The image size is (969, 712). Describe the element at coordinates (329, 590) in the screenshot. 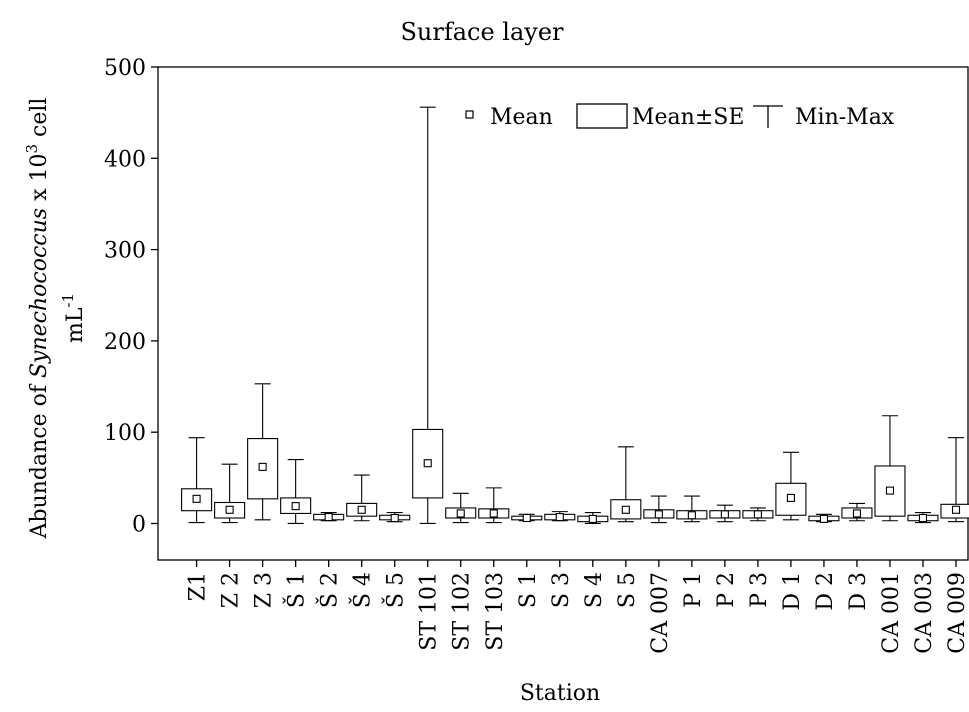

I see `x-tick-label: Š 2` at that location.